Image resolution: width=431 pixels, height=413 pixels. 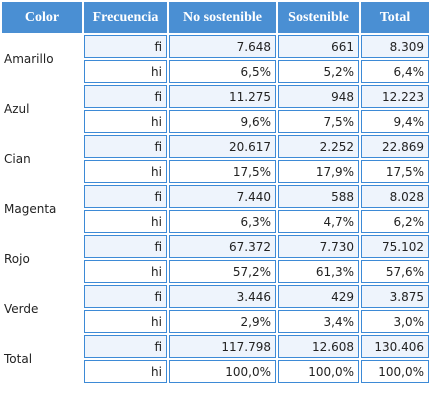 What do you see at coordinates (318, 221) in the screenshot?
I see `value-cell: 4,7%` at bounding box center [318, 221].